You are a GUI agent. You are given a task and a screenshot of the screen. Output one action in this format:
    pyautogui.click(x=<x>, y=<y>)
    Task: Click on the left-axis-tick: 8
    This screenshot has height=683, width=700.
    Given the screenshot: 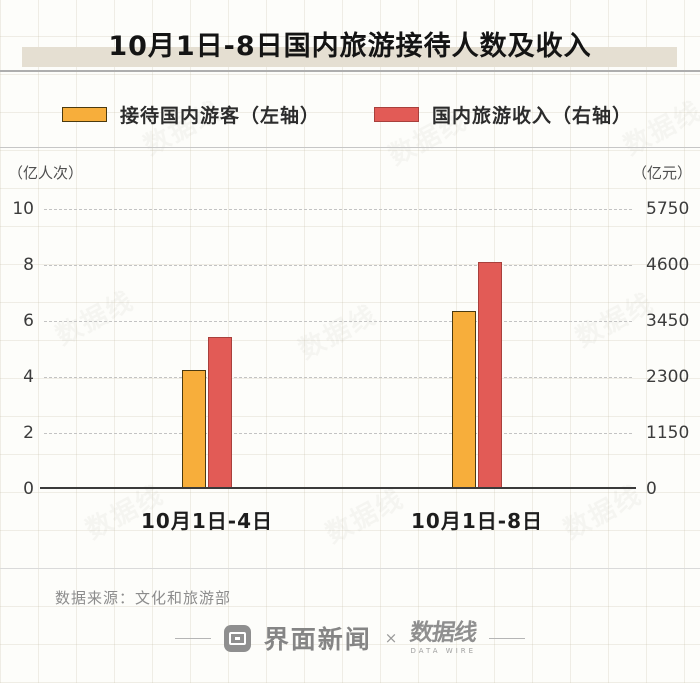 What is the action you would take?
    pyautogui.click(x=28, y=265)
    